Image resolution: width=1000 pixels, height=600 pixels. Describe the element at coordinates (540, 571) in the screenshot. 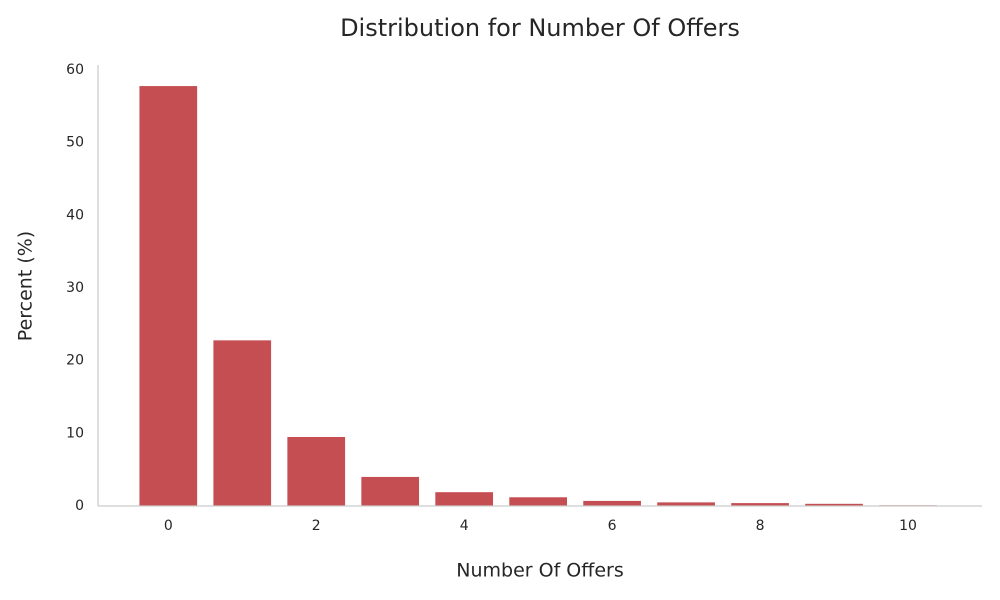

I see `x-axis-label: Number Of Offers` at that location.